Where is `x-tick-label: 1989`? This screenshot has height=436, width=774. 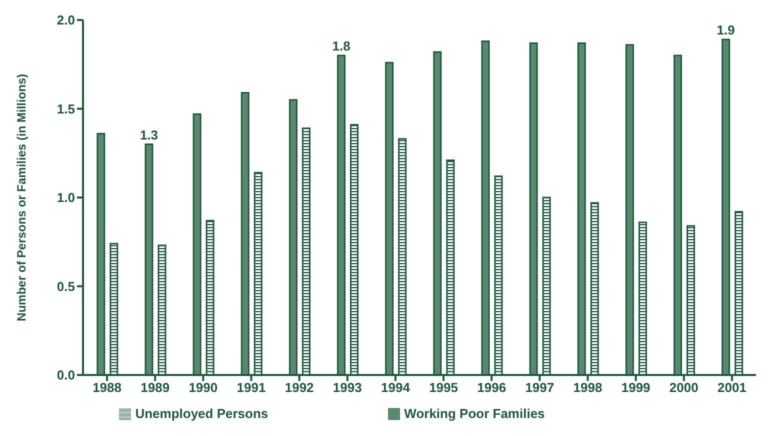 x-tick-label: 1989 is located at coordinates (155, 388).